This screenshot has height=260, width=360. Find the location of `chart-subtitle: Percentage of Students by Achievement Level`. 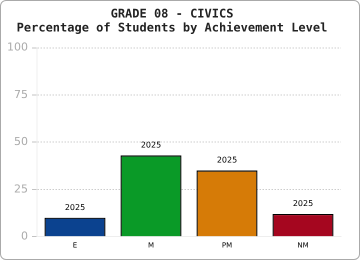

chart-subtitle: Percentage of Students by Achievement Level is located at coordinates (172, 27).